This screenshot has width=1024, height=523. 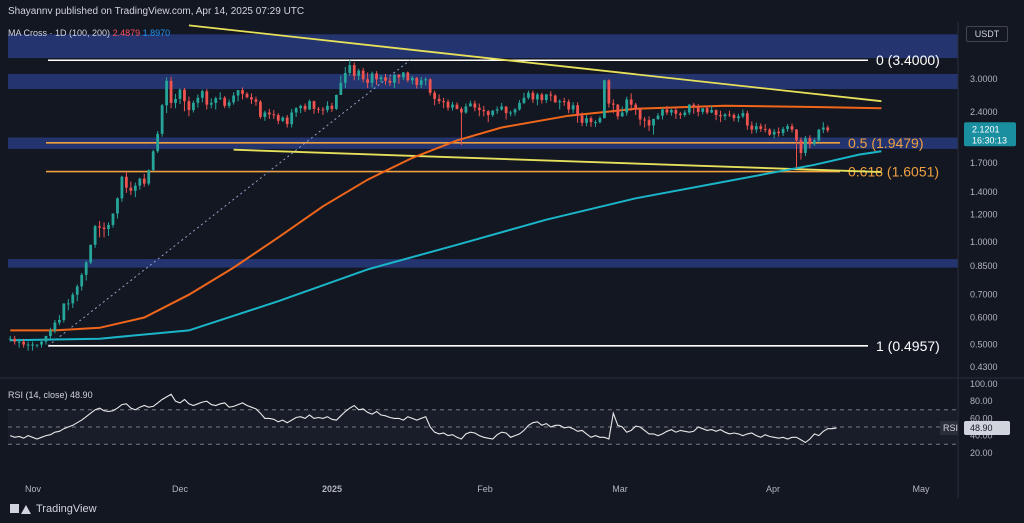 I want to click on rsi-axis-tick: 20.00, so click(x=981, y=453).